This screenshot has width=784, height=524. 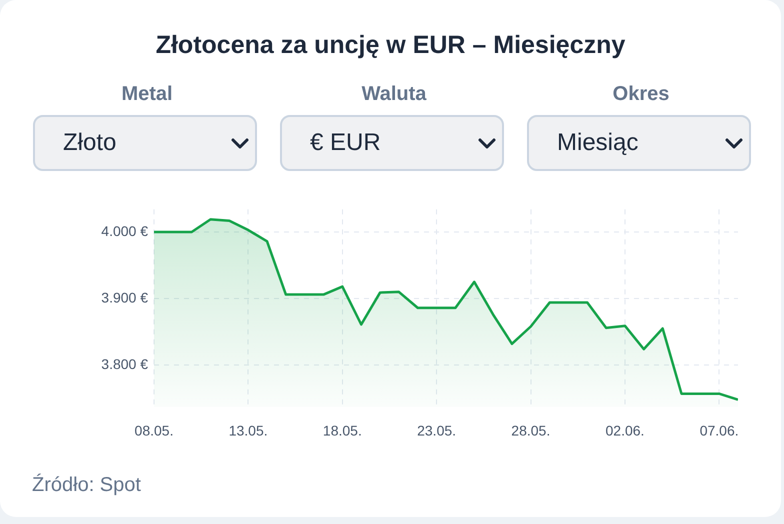 I want to click on x-tick-label: 13.05., so click(x=248, y=430).